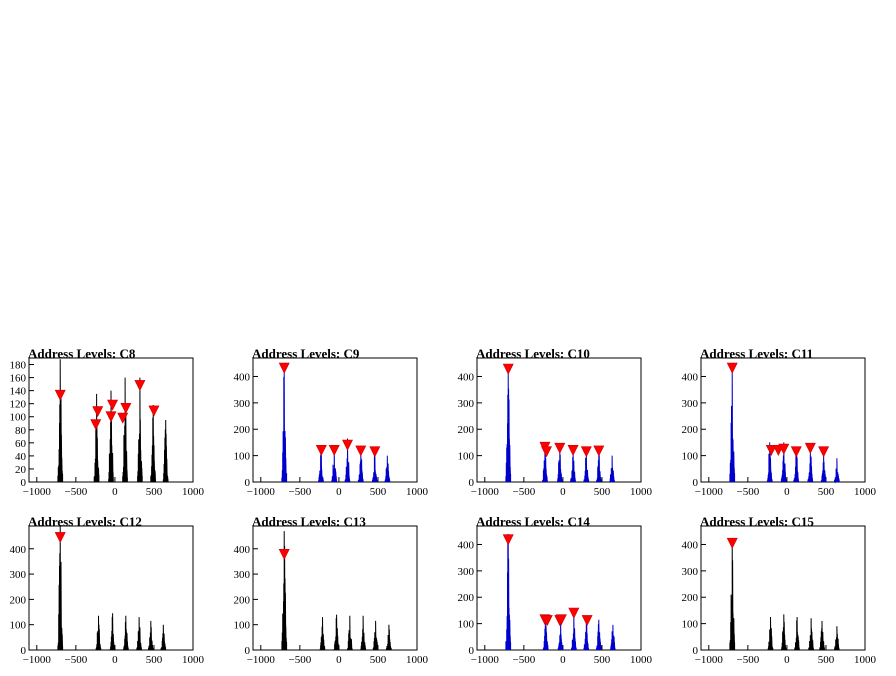 This screenshot has height=676, width=896. What do you see at coordinates (82, 353) in the screenshot?
I see `chart-title: Address Levels: C8` at bounding box center [82, 353].